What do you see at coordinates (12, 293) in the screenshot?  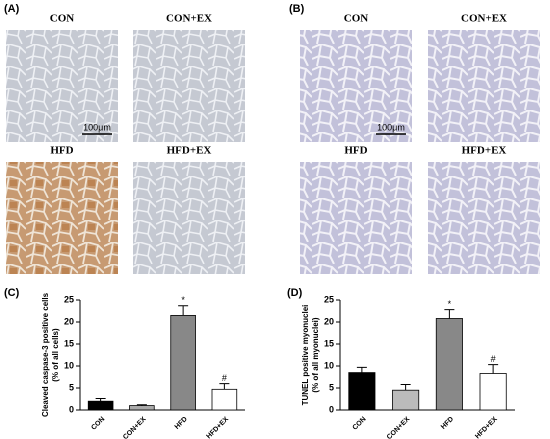 I see `panel-label: (C)` at bounding box center [12, 293].